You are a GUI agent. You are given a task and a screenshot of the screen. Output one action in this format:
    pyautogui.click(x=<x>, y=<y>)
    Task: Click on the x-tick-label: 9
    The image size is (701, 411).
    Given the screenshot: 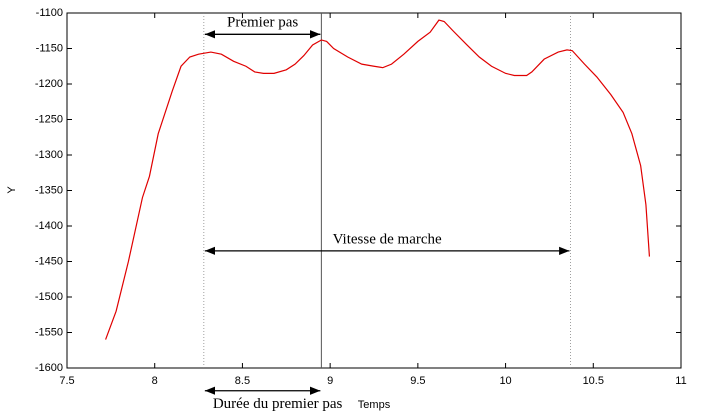 What is the action you would take?
    pyautogui.click(x=330, y=381)
    